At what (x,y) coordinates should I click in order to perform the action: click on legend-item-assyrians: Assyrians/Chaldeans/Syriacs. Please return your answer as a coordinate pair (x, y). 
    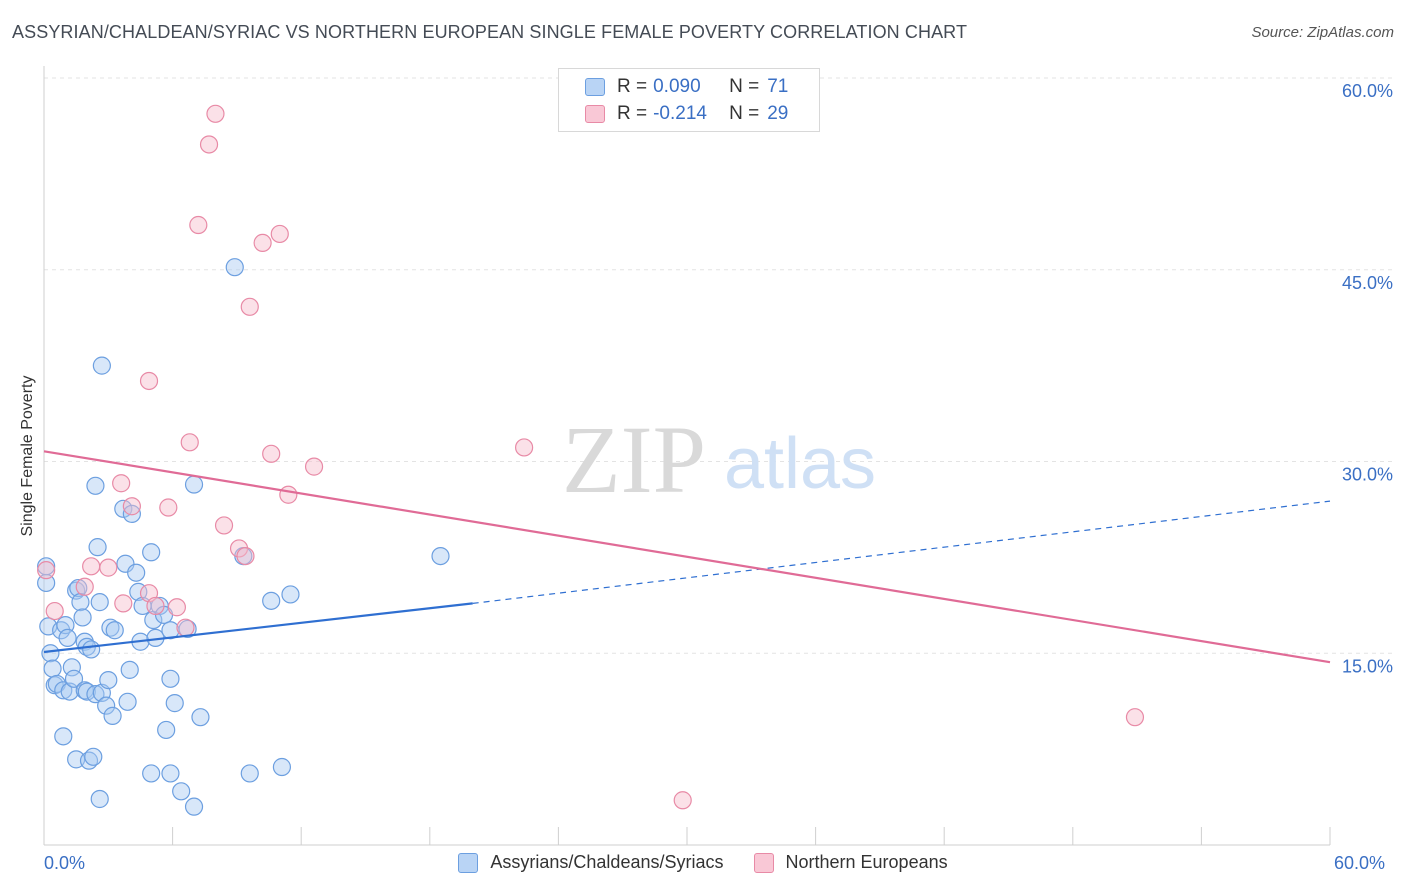
    Looking at the image, I should click on (591, 862).